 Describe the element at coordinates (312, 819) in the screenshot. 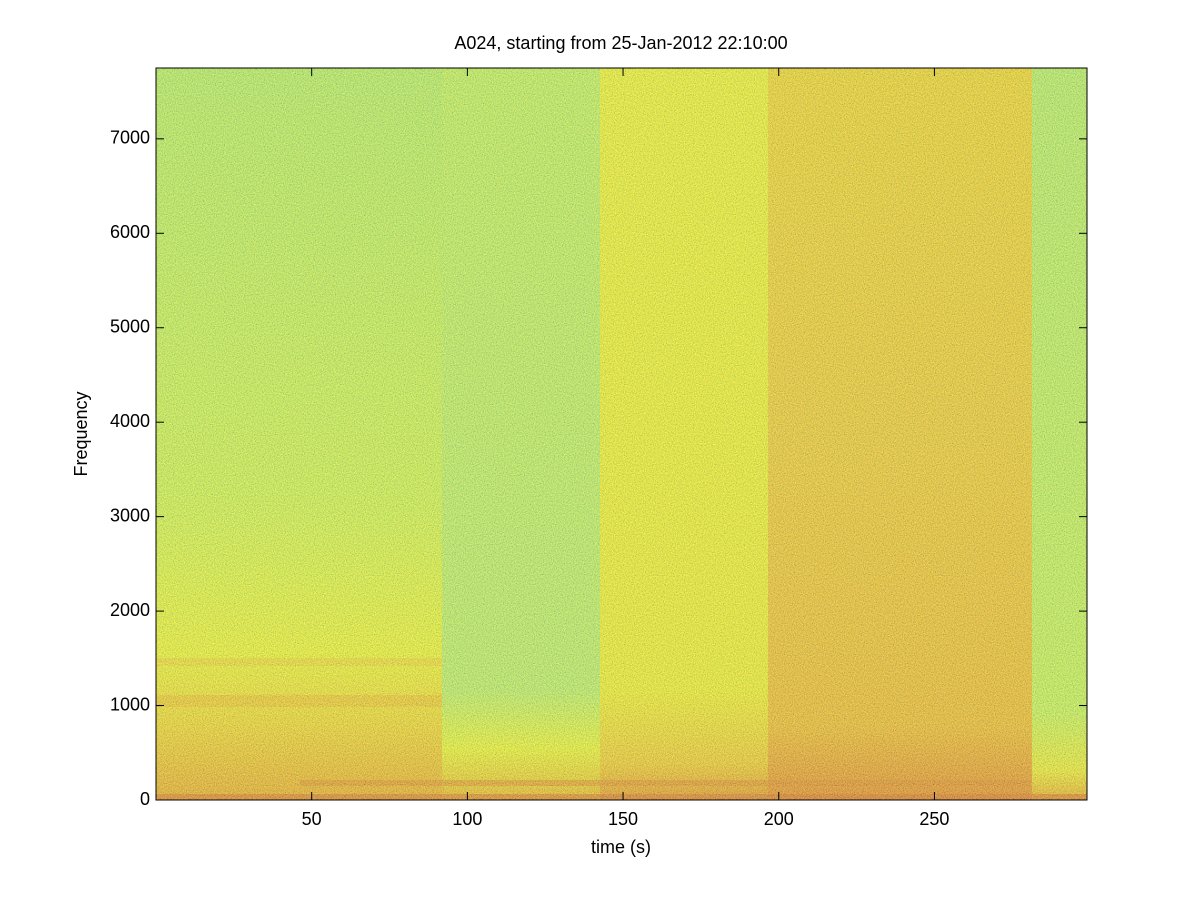

I see `x-tick-label: 50` at that location.